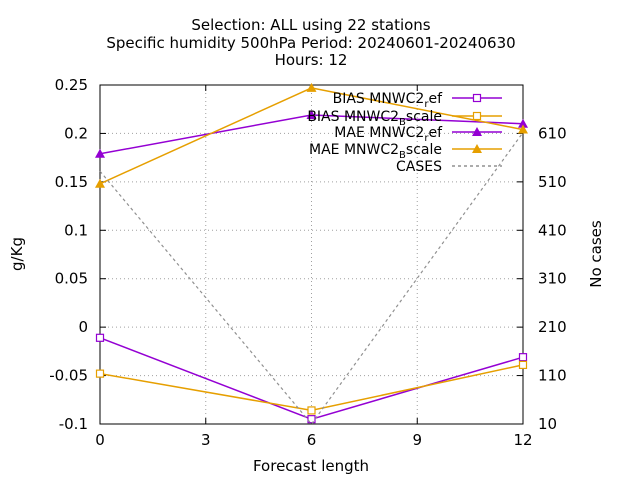 Image resolution: width=640 pixels, height=480 pixels. Describe the element at coordinates (417, 440) in the screenshot. I see `x-tick-label: 9` at that location.